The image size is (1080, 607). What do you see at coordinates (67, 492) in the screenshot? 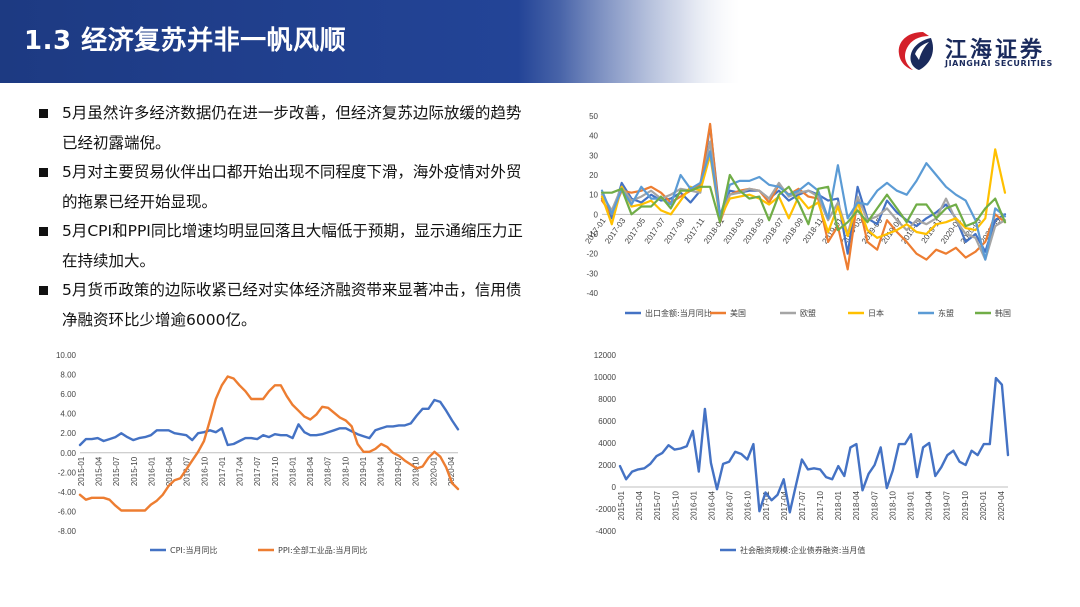
I see `y-tick-label: -4.00` at bounding box center [67, 492].